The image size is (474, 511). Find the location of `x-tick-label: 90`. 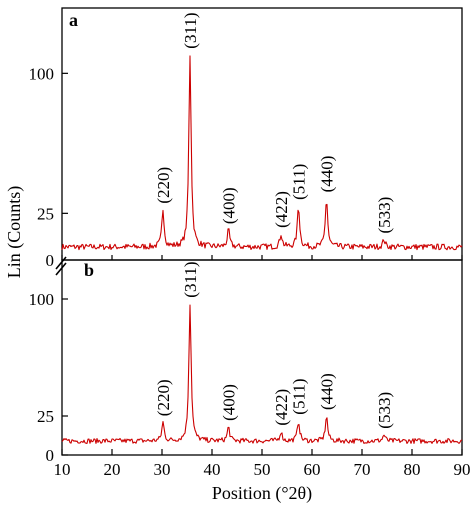

x-tick-label: 90 is located at coordinates (462, 469).